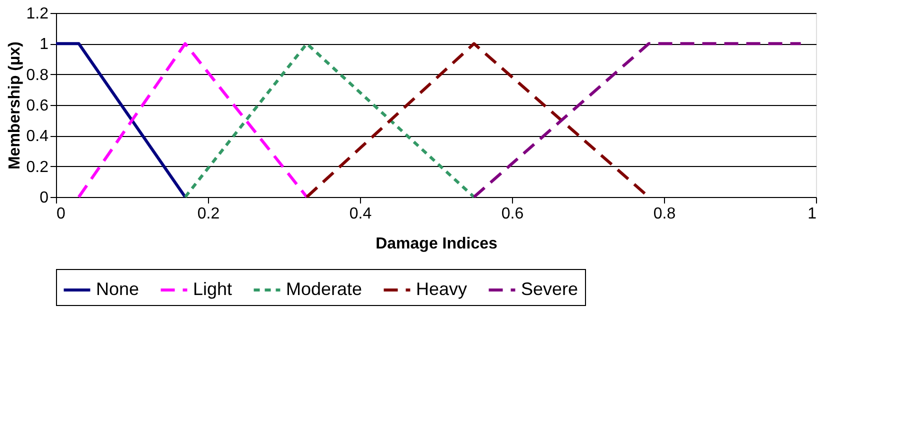 Image resolution: width=901 pixels, height=445 pixels. I want to click on legend-label: None, so click(118, 289).